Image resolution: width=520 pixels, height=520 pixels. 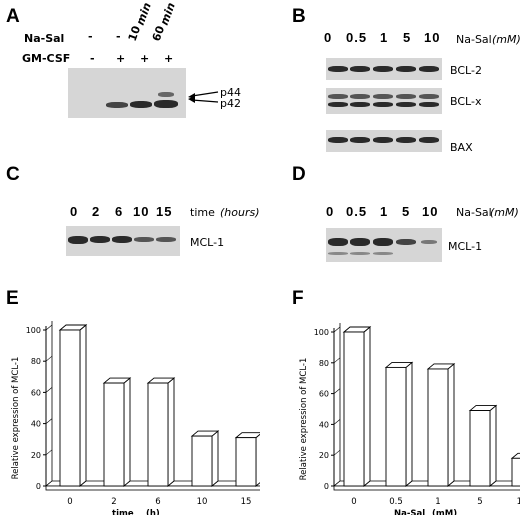 I want to click on panel-c-letter: C, so click(x=13, y=174).